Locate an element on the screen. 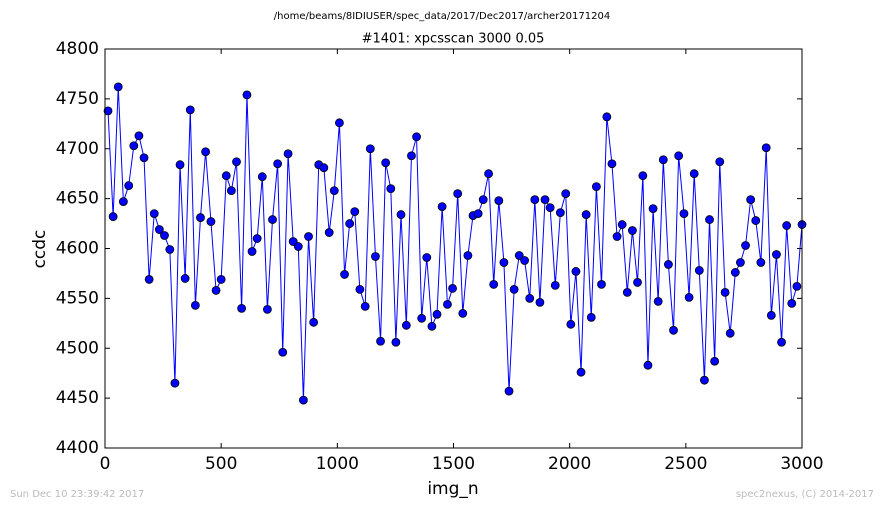 This screenshot has height=509, width=884. x-tick-label: 0 is located at coordinates (105, 464).